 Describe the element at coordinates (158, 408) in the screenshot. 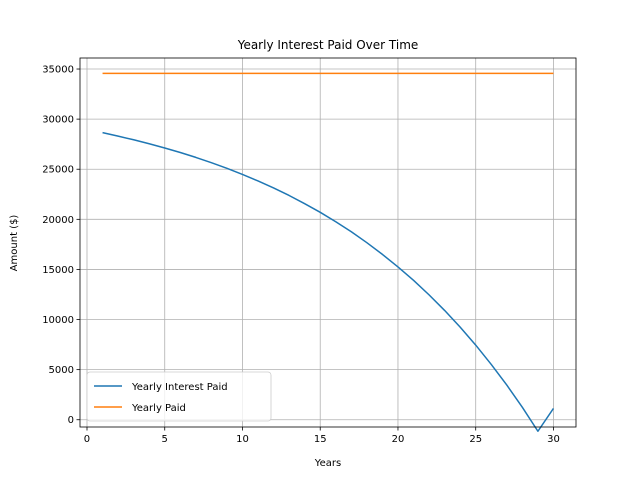

I see `legend-label-2: Yearly Paid` at that location.